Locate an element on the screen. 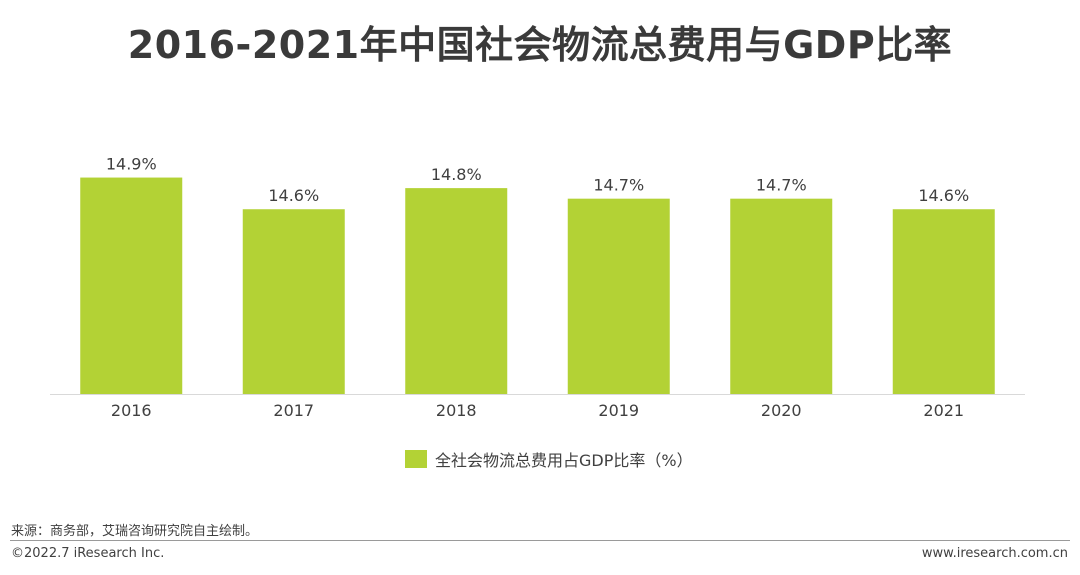 The height and width of the screenshot is (575, 1080). copyright: ©2022.7 iResearch Inc. is located at coordinates (88, 553).